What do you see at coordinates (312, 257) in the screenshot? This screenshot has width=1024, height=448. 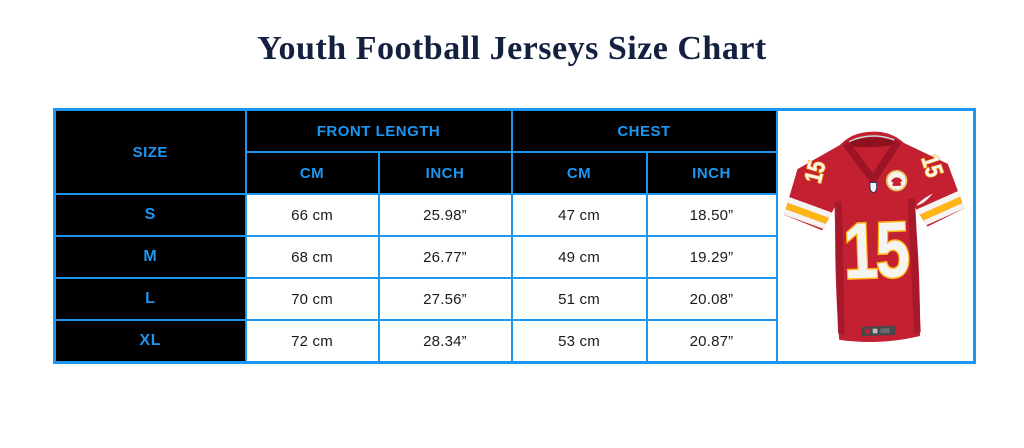 I see `front-length-cm-value: 68 cm` at bounding box center [312, 257].